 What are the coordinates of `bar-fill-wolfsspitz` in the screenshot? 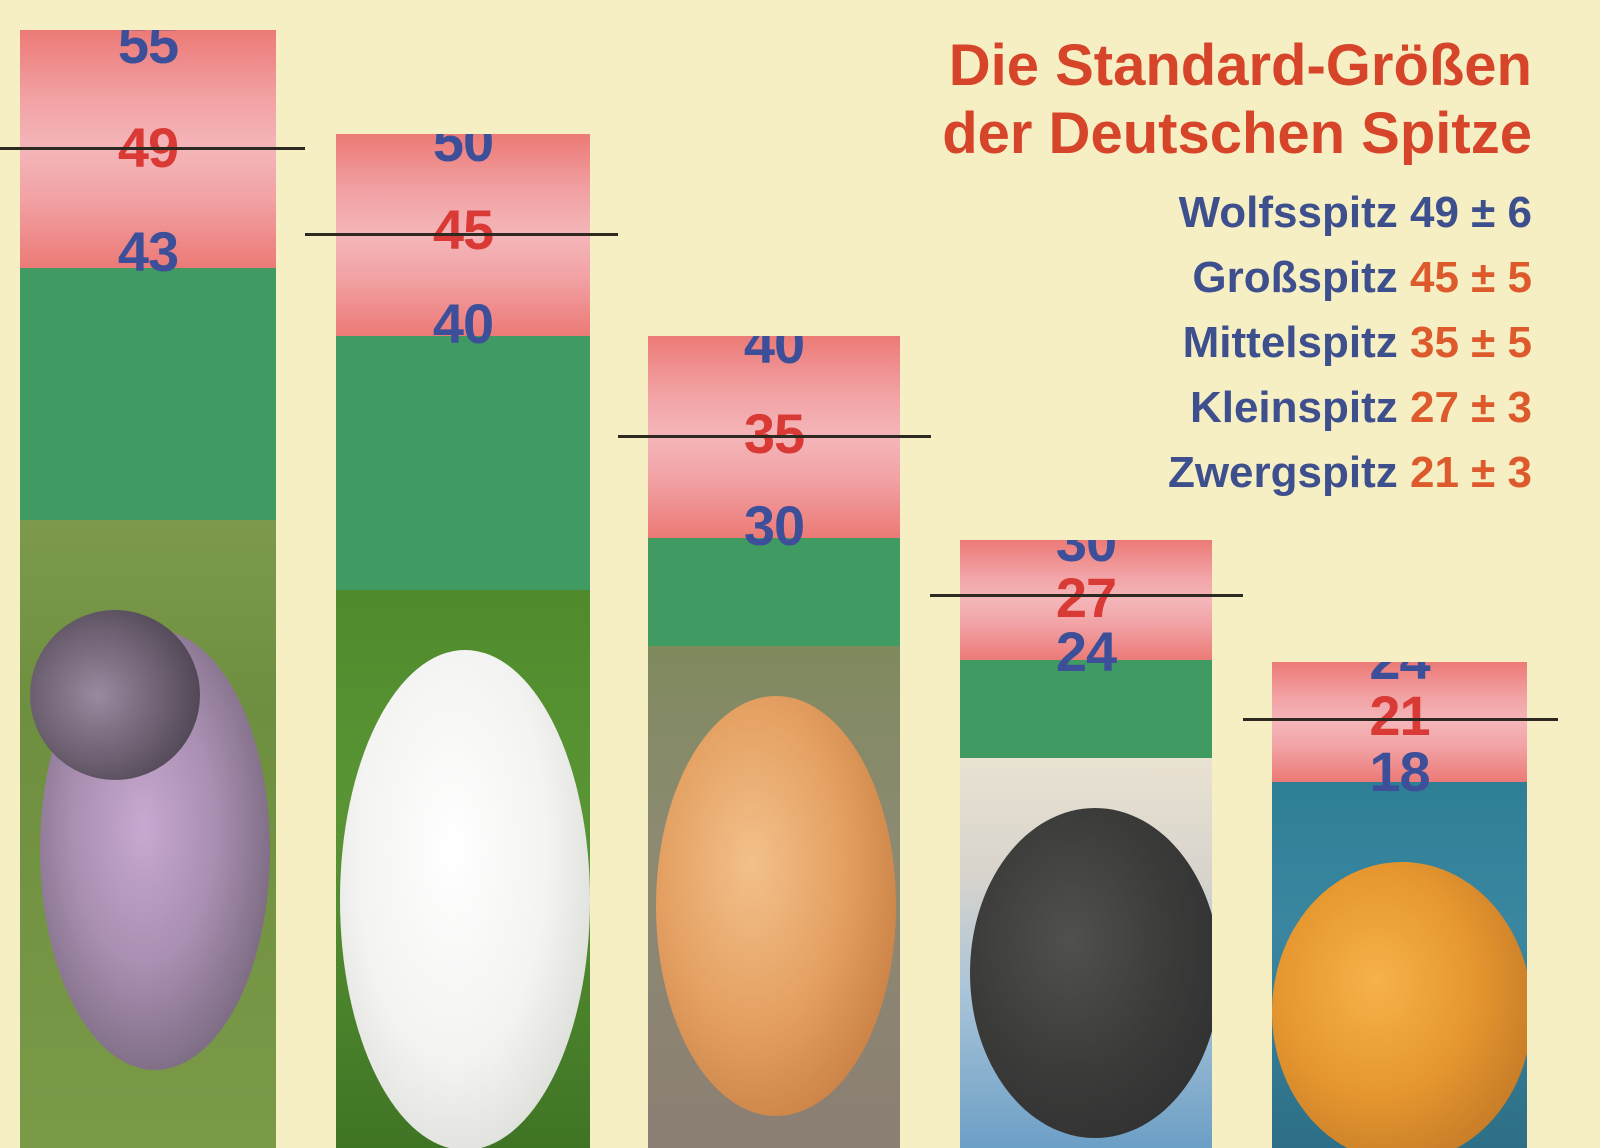 It's located at (148, 394).